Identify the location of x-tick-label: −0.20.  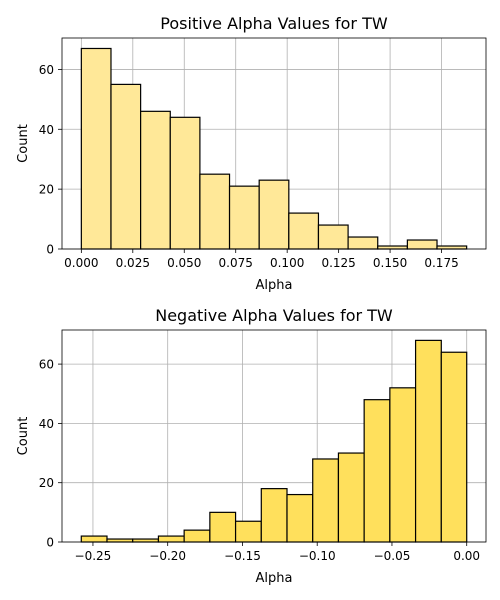
(167, 556).